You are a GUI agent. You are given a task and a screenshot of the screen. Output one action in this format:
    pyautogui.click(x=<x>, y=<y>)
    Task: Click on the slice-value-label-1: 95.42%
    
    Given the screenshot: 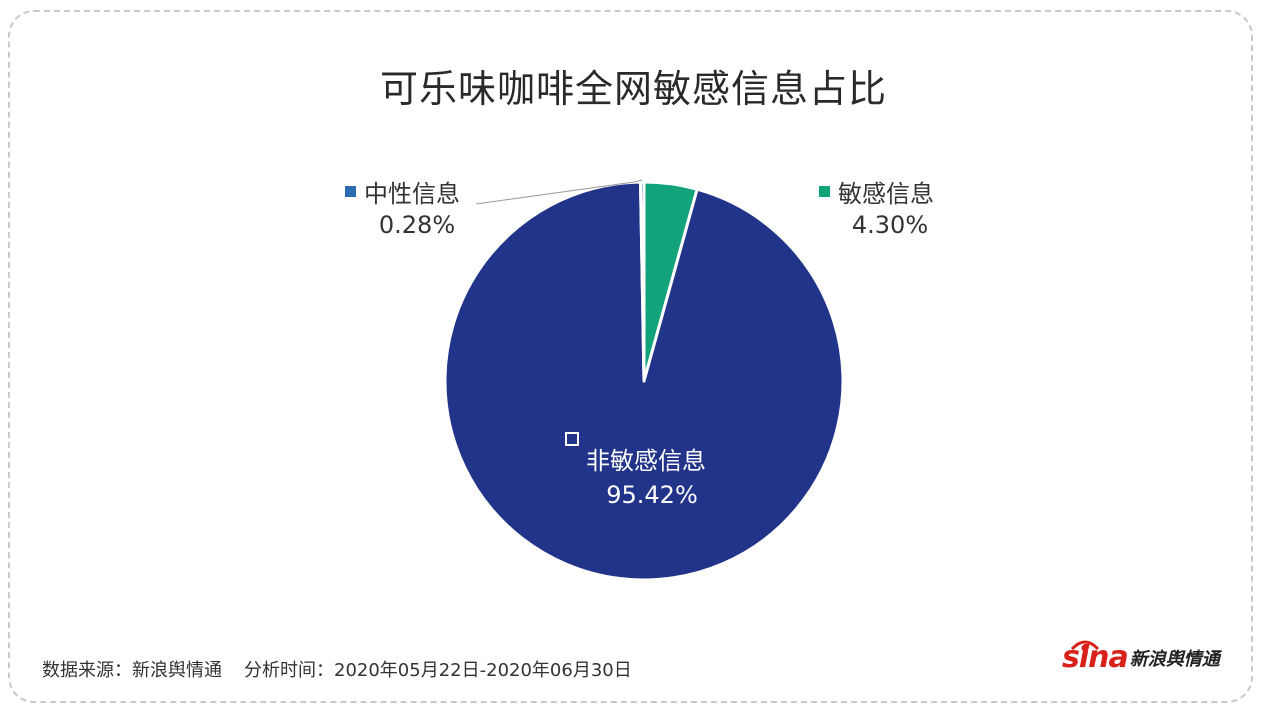 What is the action you would take?
    pyautogui.click(x=652, y=495)
    